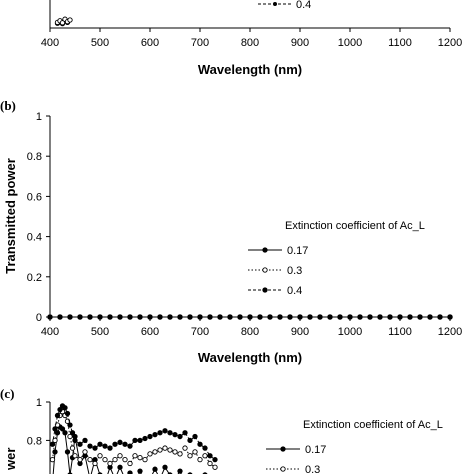 The height and width of the screenshot is (474, 474). Describe the element at coordinates (250, 357) in the screenshot. I see `panel-b-x-axis-title: Wavelength (nm)` at that location.